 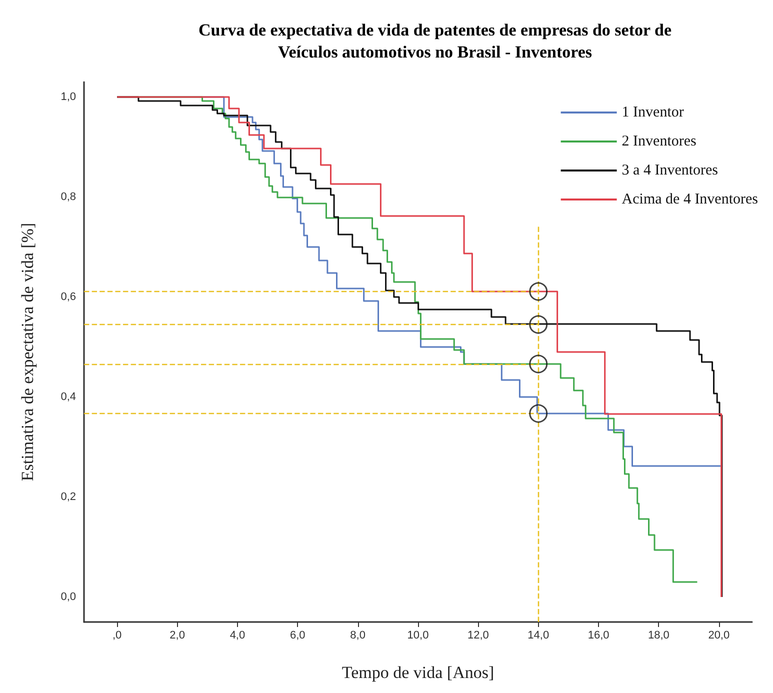 What do you see at coordinates (238, 636) in the screenshot?
I see `x-tick-label: 4,0` at bounding box center [238, 636].